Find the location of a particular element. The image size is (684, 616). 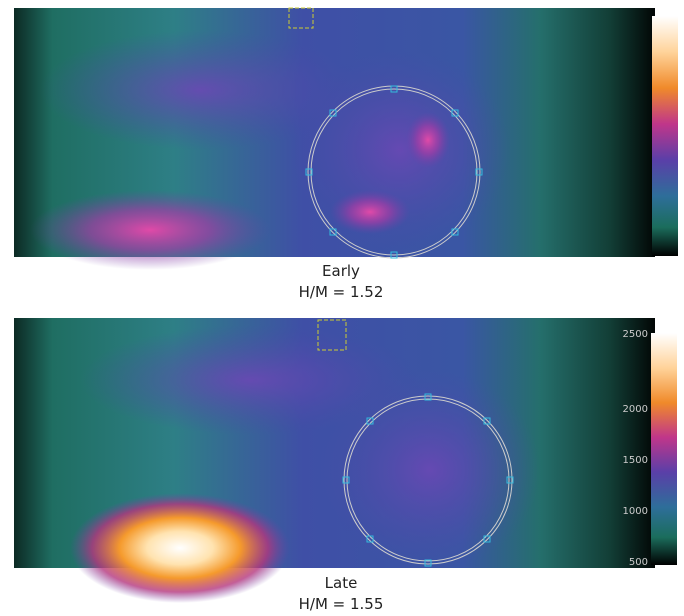

colorbar-tick: 2000 is located at coordinates (635, 409).